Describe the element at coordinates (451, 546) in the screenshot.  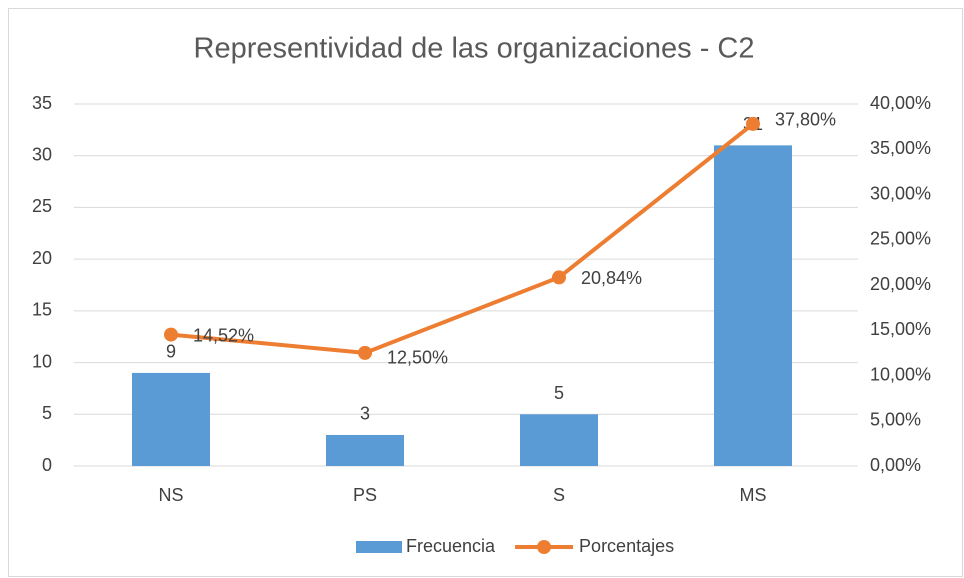
I see `legend-label: Frecuencia` at that location.